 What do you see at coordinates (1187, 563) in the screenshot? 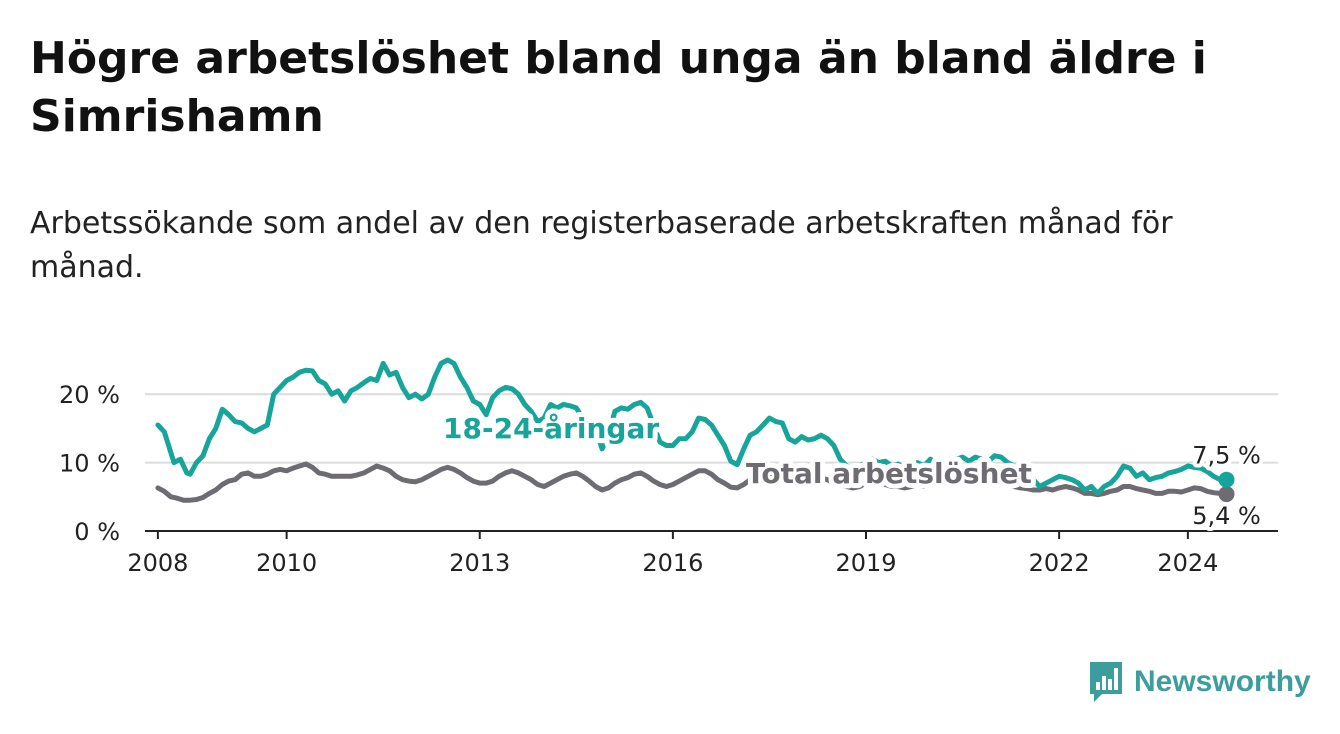
I see `x-tick-label: 2024` at bounding box center [1187, 563].